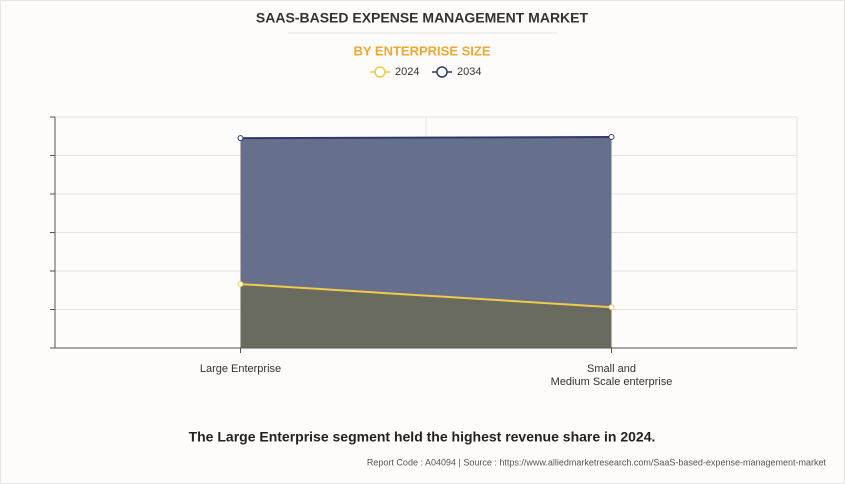 The image size is (845, 484). I want to click on chart-title: SAAS-BASED EXPENSE MANAGEMENT MARKET, so click(422, 18).